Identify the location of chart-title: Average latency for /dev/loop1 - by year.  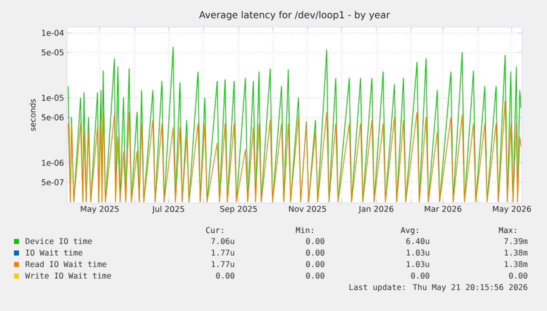
(294, 15).